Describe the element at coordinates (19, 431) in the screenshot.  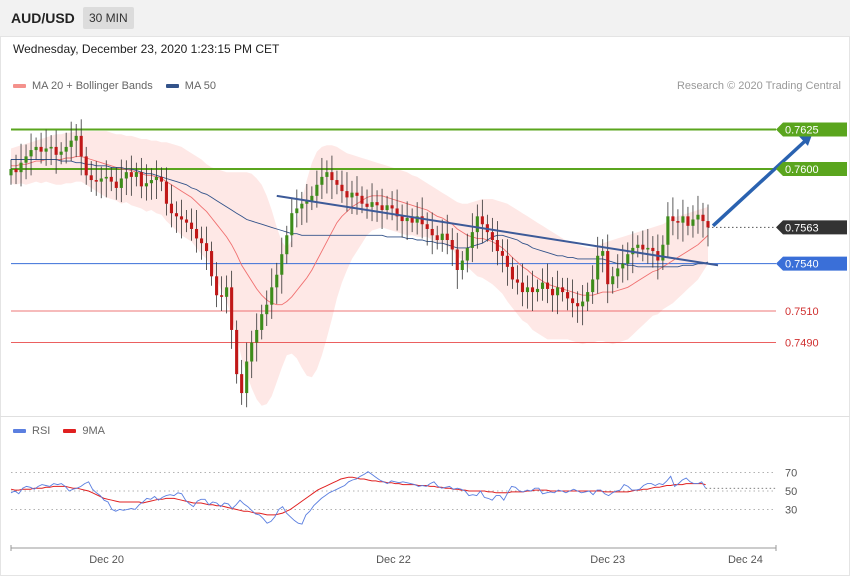
I see `rsi-legend-swatch` at that location.